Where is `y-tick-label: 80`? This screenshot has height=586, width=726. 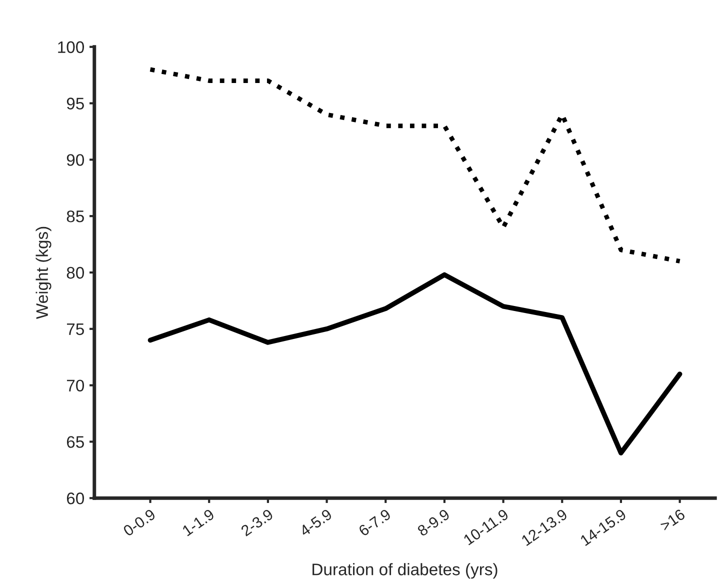
y-tick-label: 80 is located at coordinates (75, 272).